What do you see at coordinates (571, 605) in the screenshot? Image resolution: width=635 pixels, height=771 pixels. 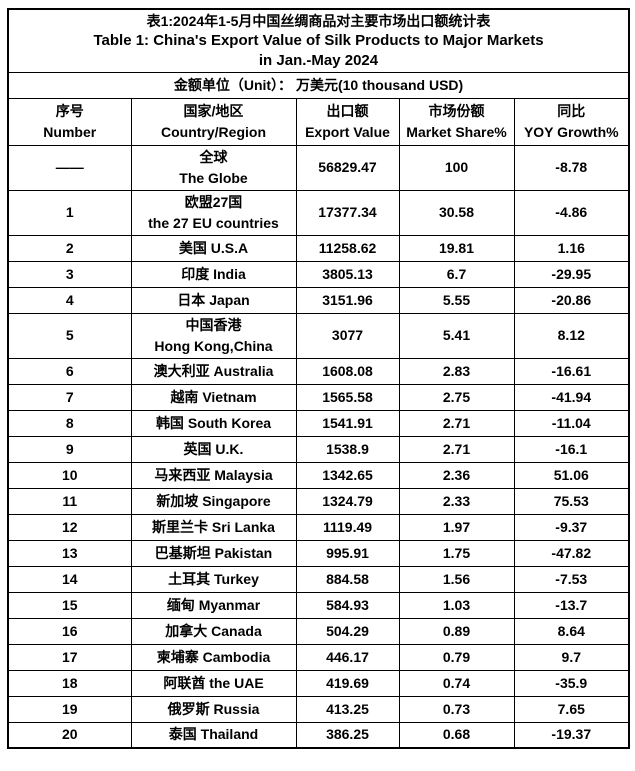 I see `cell-yoy-growth: -13.7` at bounding box center [571, 605].